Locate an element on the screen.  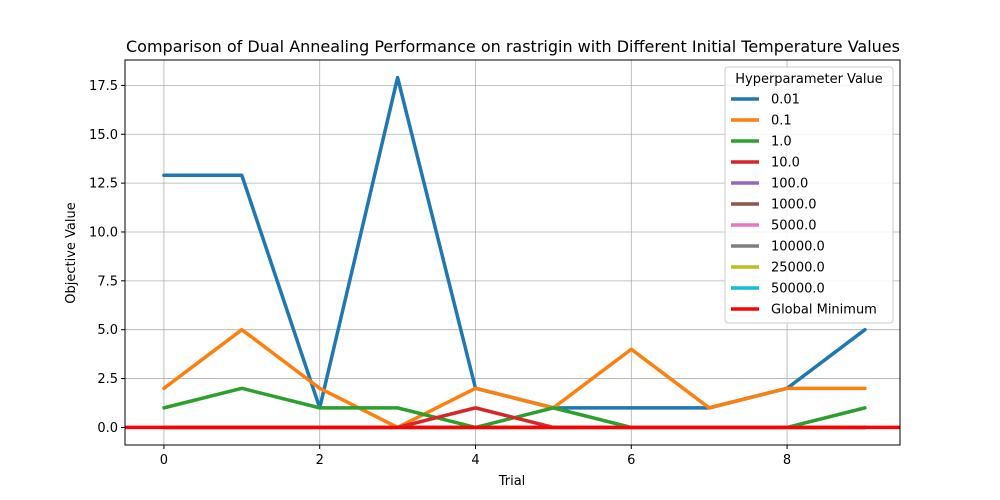
legend-label: 1000.0 is located at coordinates (794, 205).